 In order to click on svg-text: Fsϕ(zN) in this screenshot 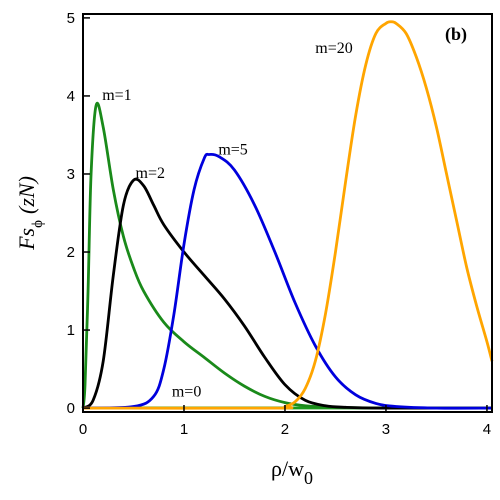, I will do `click(30, 213)`.